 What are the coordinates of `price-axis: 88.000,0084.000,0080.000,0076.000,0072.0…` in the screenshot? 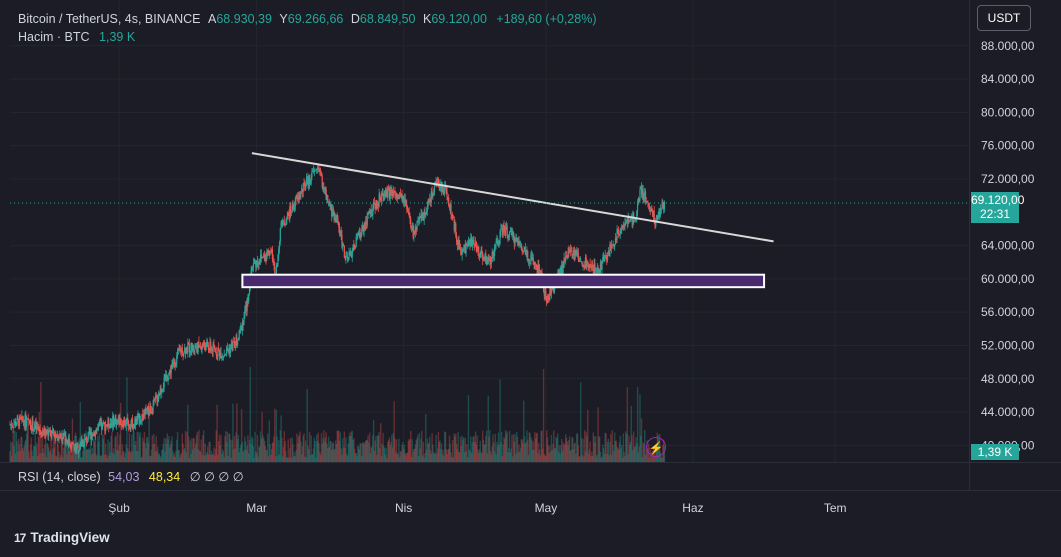 It's located at (1008, 246).